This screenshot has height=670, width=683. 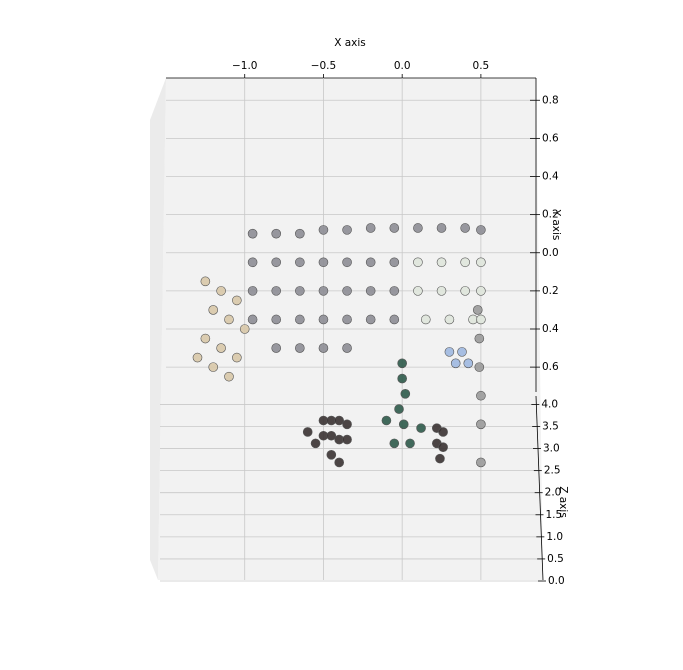 What do you see at coordinates (552, 471) in the screenshot?
I see `z-tick-label: 2.5` at bounding box center [552, 471].